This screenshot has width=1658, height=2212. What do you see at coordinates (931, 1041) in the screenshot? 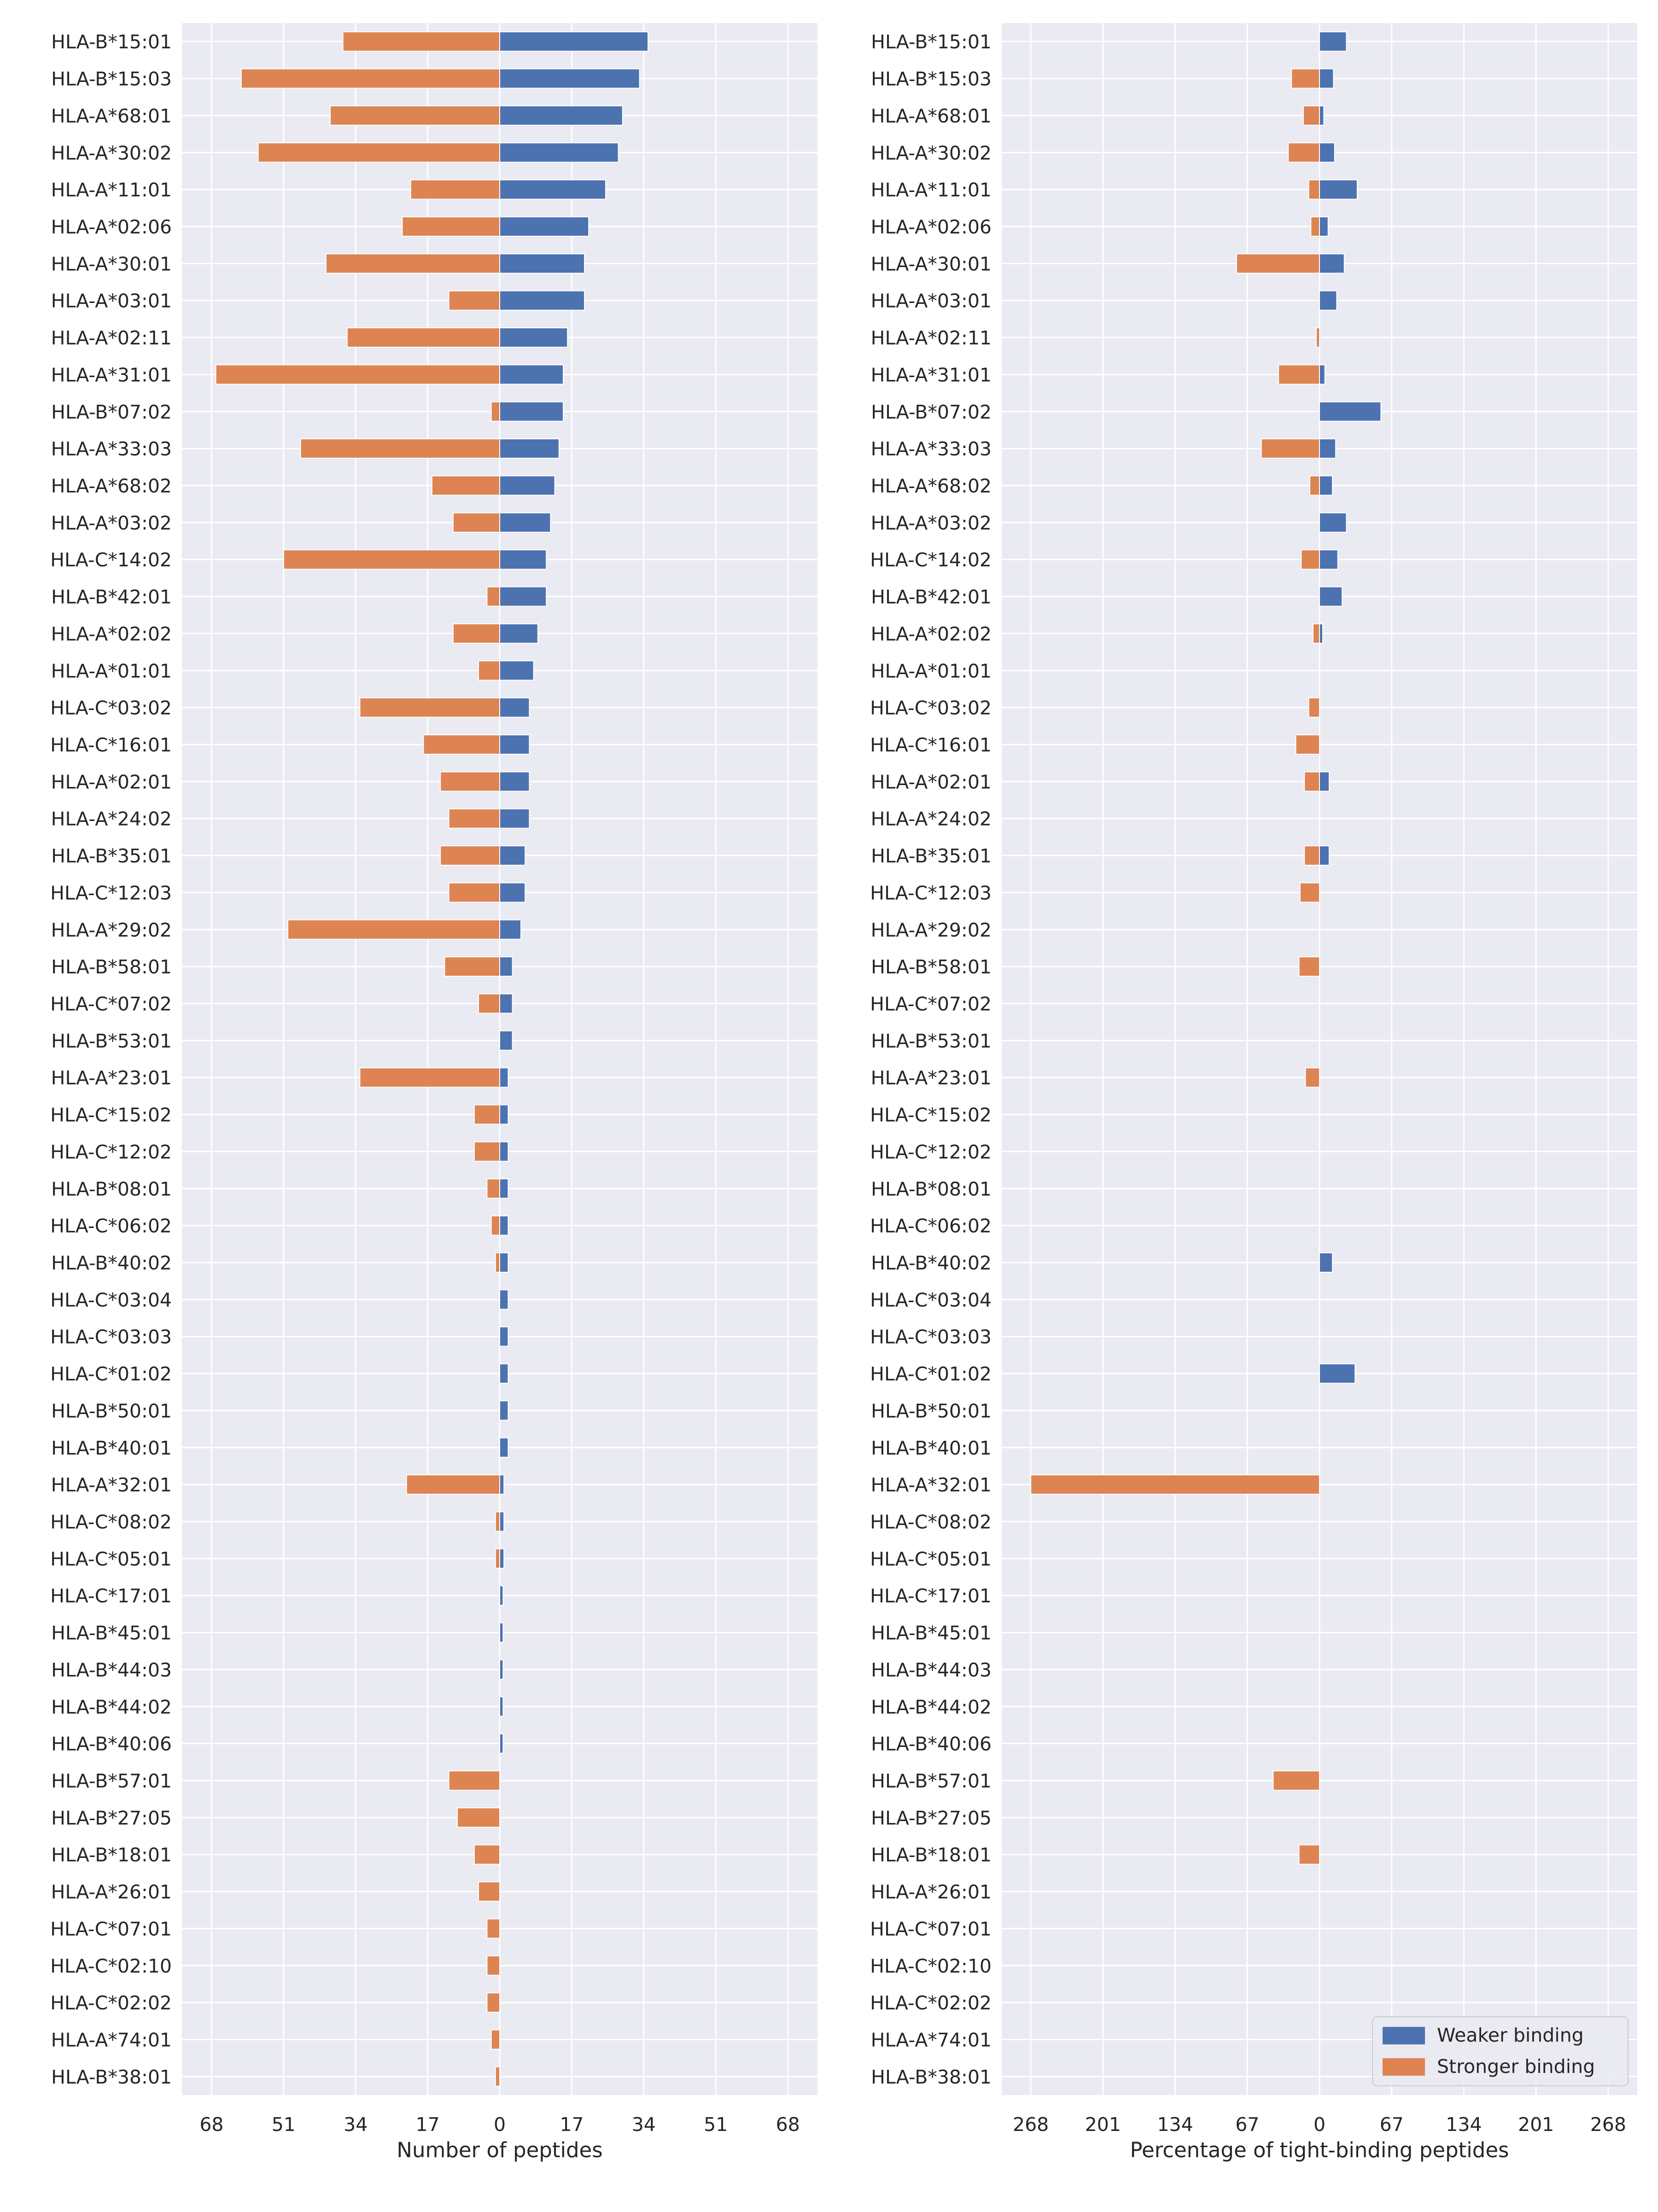
I see `category-label: HLA-B*53:01` at bounding box center [931, 1041].